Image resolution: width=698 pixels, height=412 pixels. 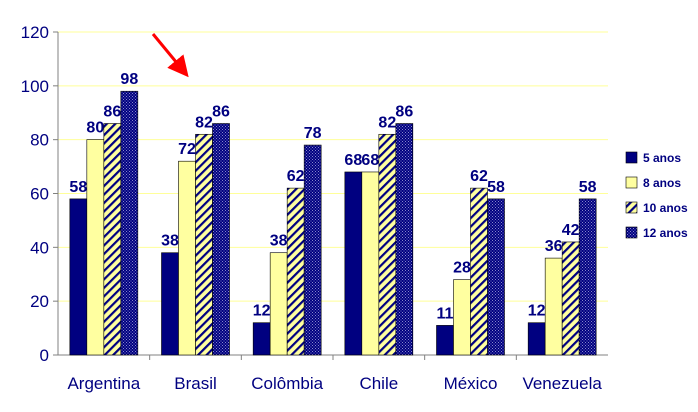 I want to click on y-tick-label: 80, so click(x=39, y=140).